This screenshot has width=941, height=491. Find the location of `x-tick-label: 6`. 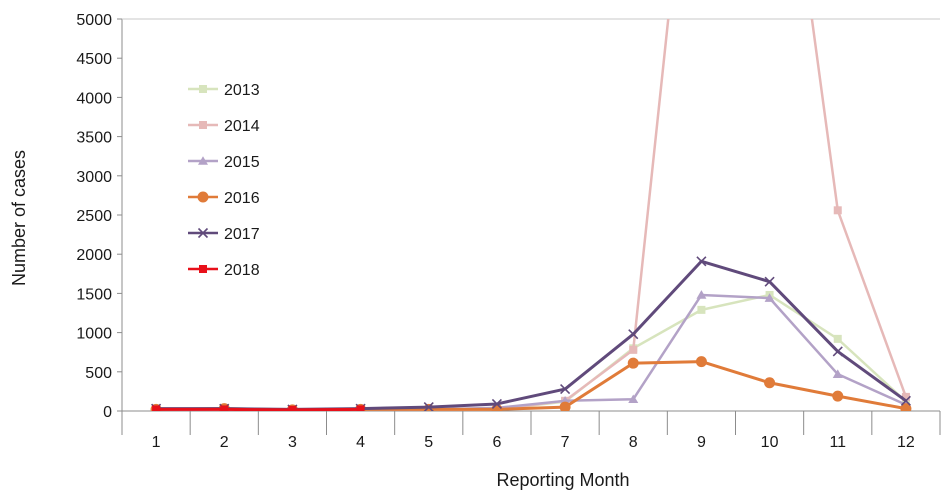

x-tick-label: 6 is located at coordinates (496, 442).